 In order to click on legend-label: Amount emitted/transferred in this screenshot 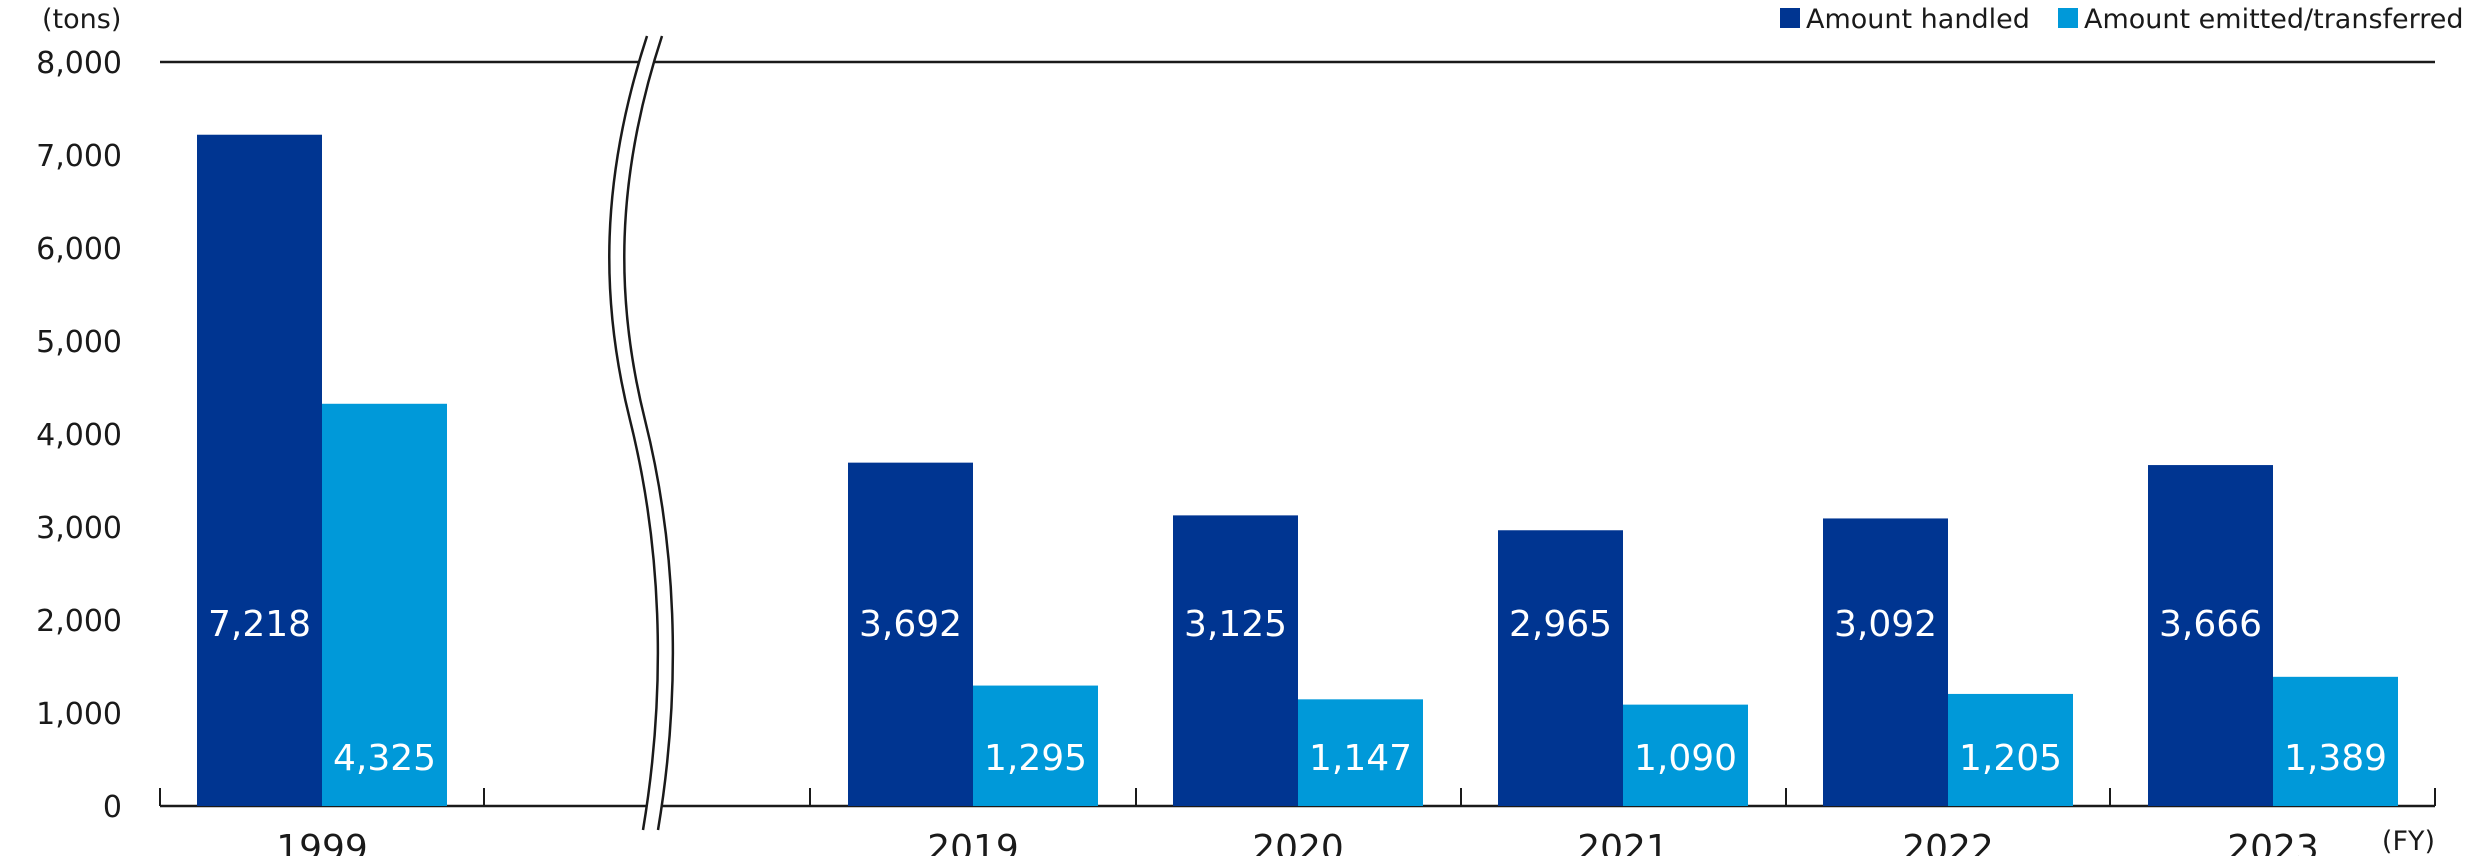, I will do `click(2274, 19)`.